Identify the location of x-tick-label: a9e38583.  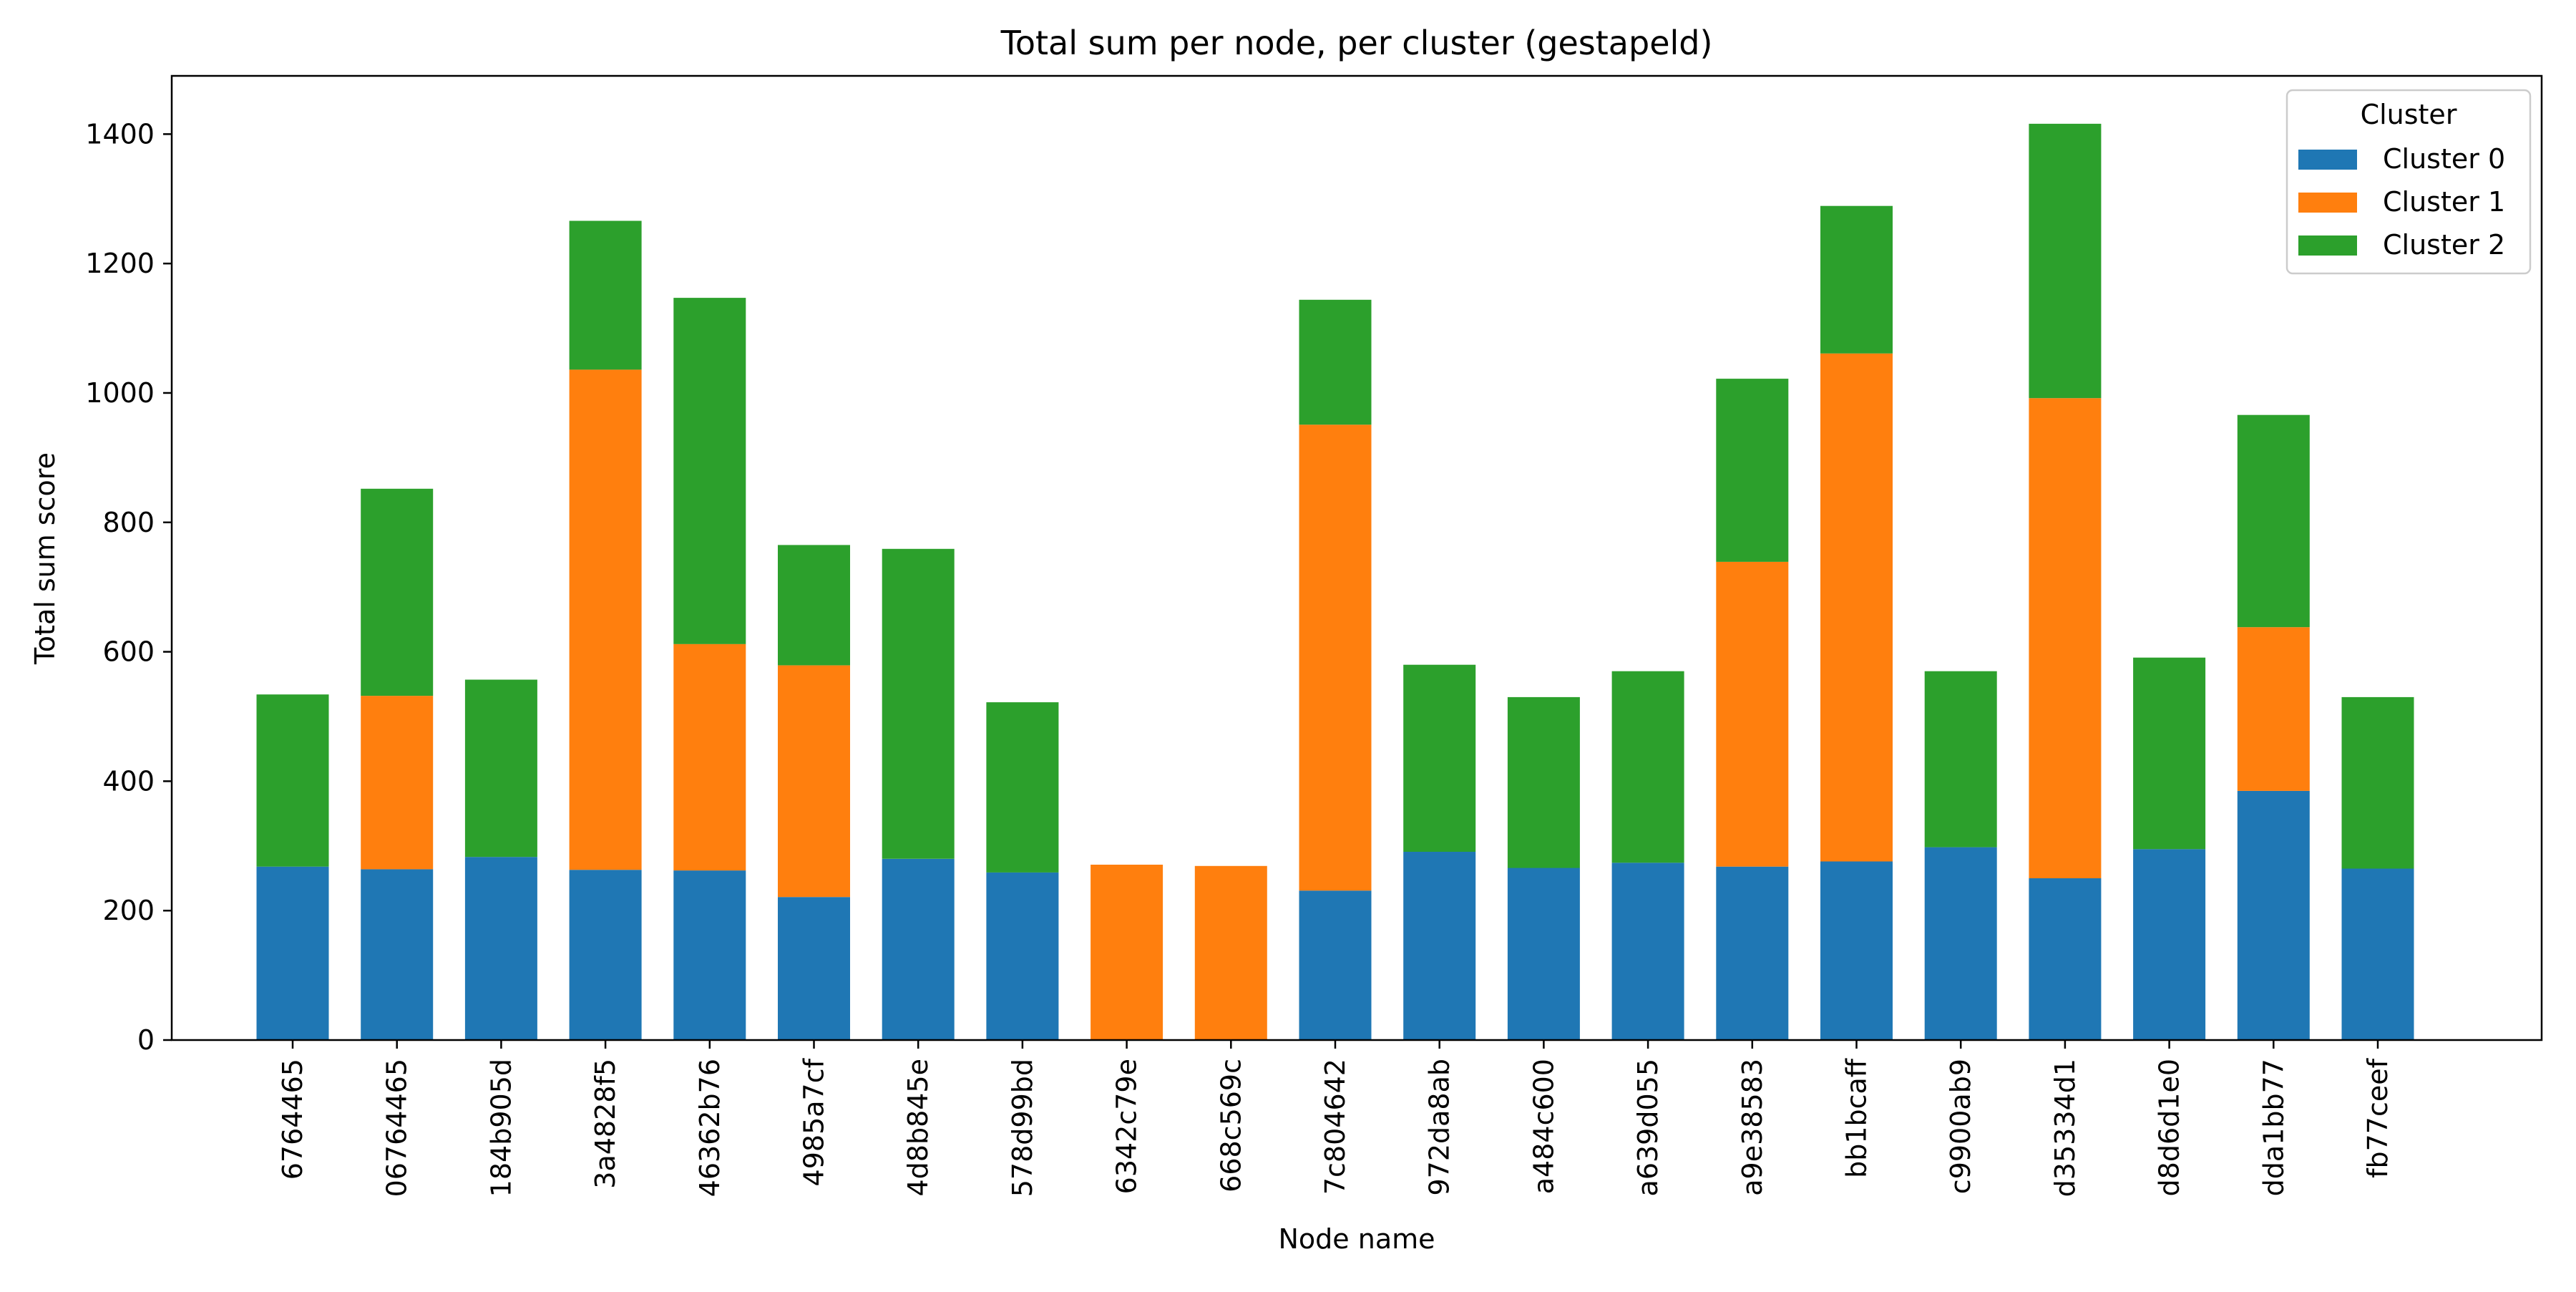
(1752, 1127).